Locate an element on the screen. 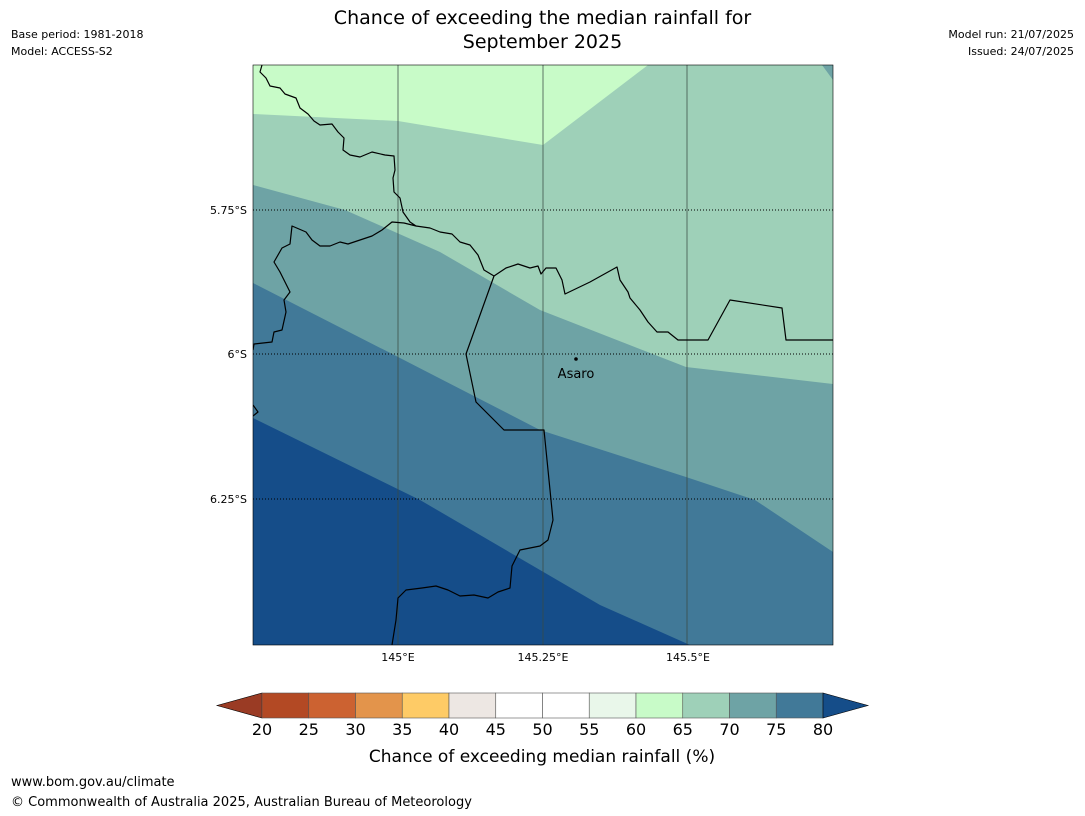 This screenshot has height=816, width=1085. colorbar-tick-label: 25 is located at coordinates (309, 729).